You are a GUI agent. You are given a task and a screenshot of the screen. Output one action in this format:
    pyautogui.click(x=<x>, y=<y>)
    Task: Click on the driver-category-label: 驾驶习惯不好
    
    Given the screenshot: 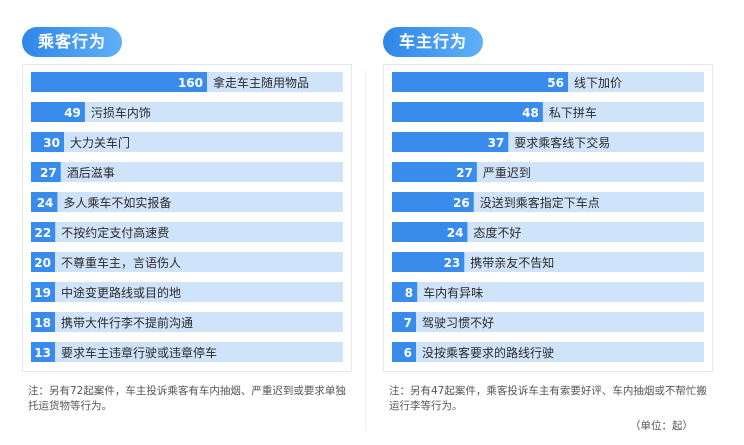 What is the action you would take?
    pyautogui.click(x=458, y=322)
    